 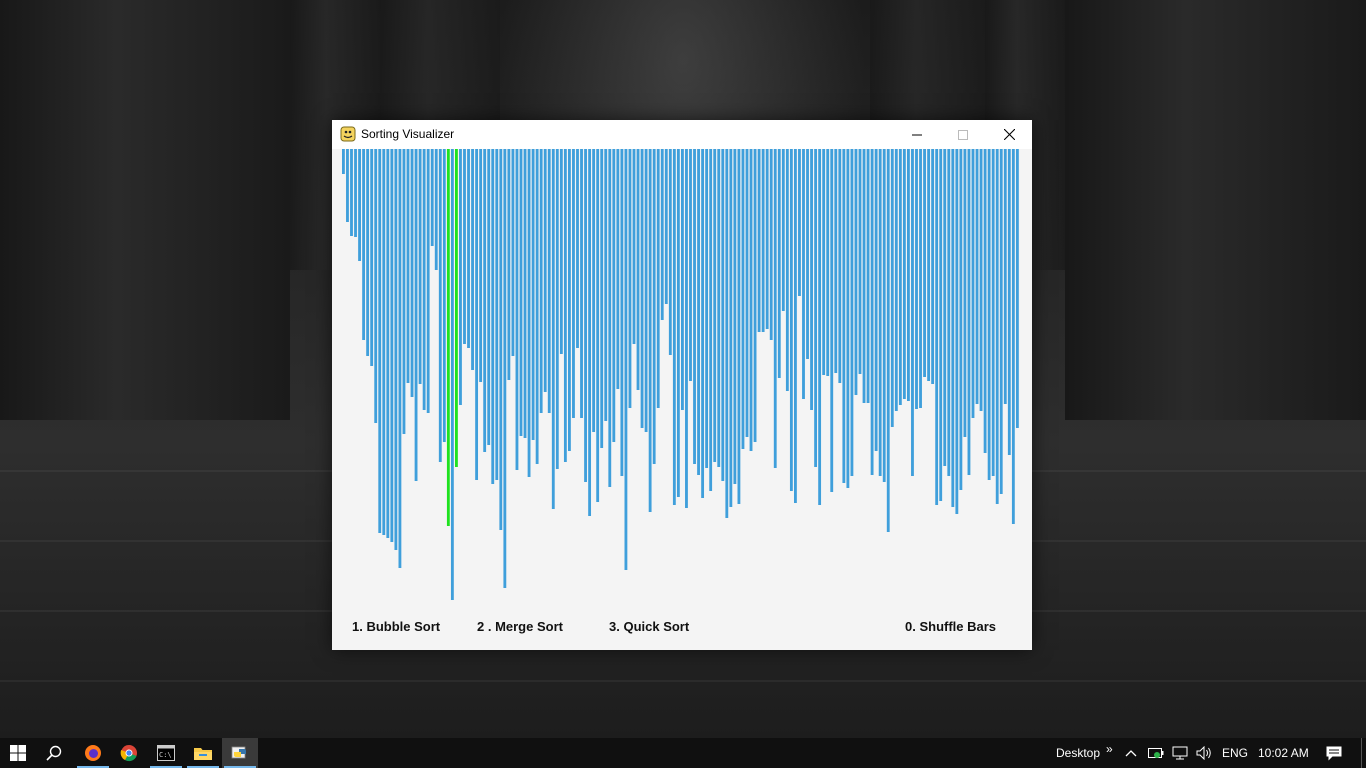 What do you see at coordinates (18, 753) in the screenshot?
I see `start-button` at bounding box center [18, 753].